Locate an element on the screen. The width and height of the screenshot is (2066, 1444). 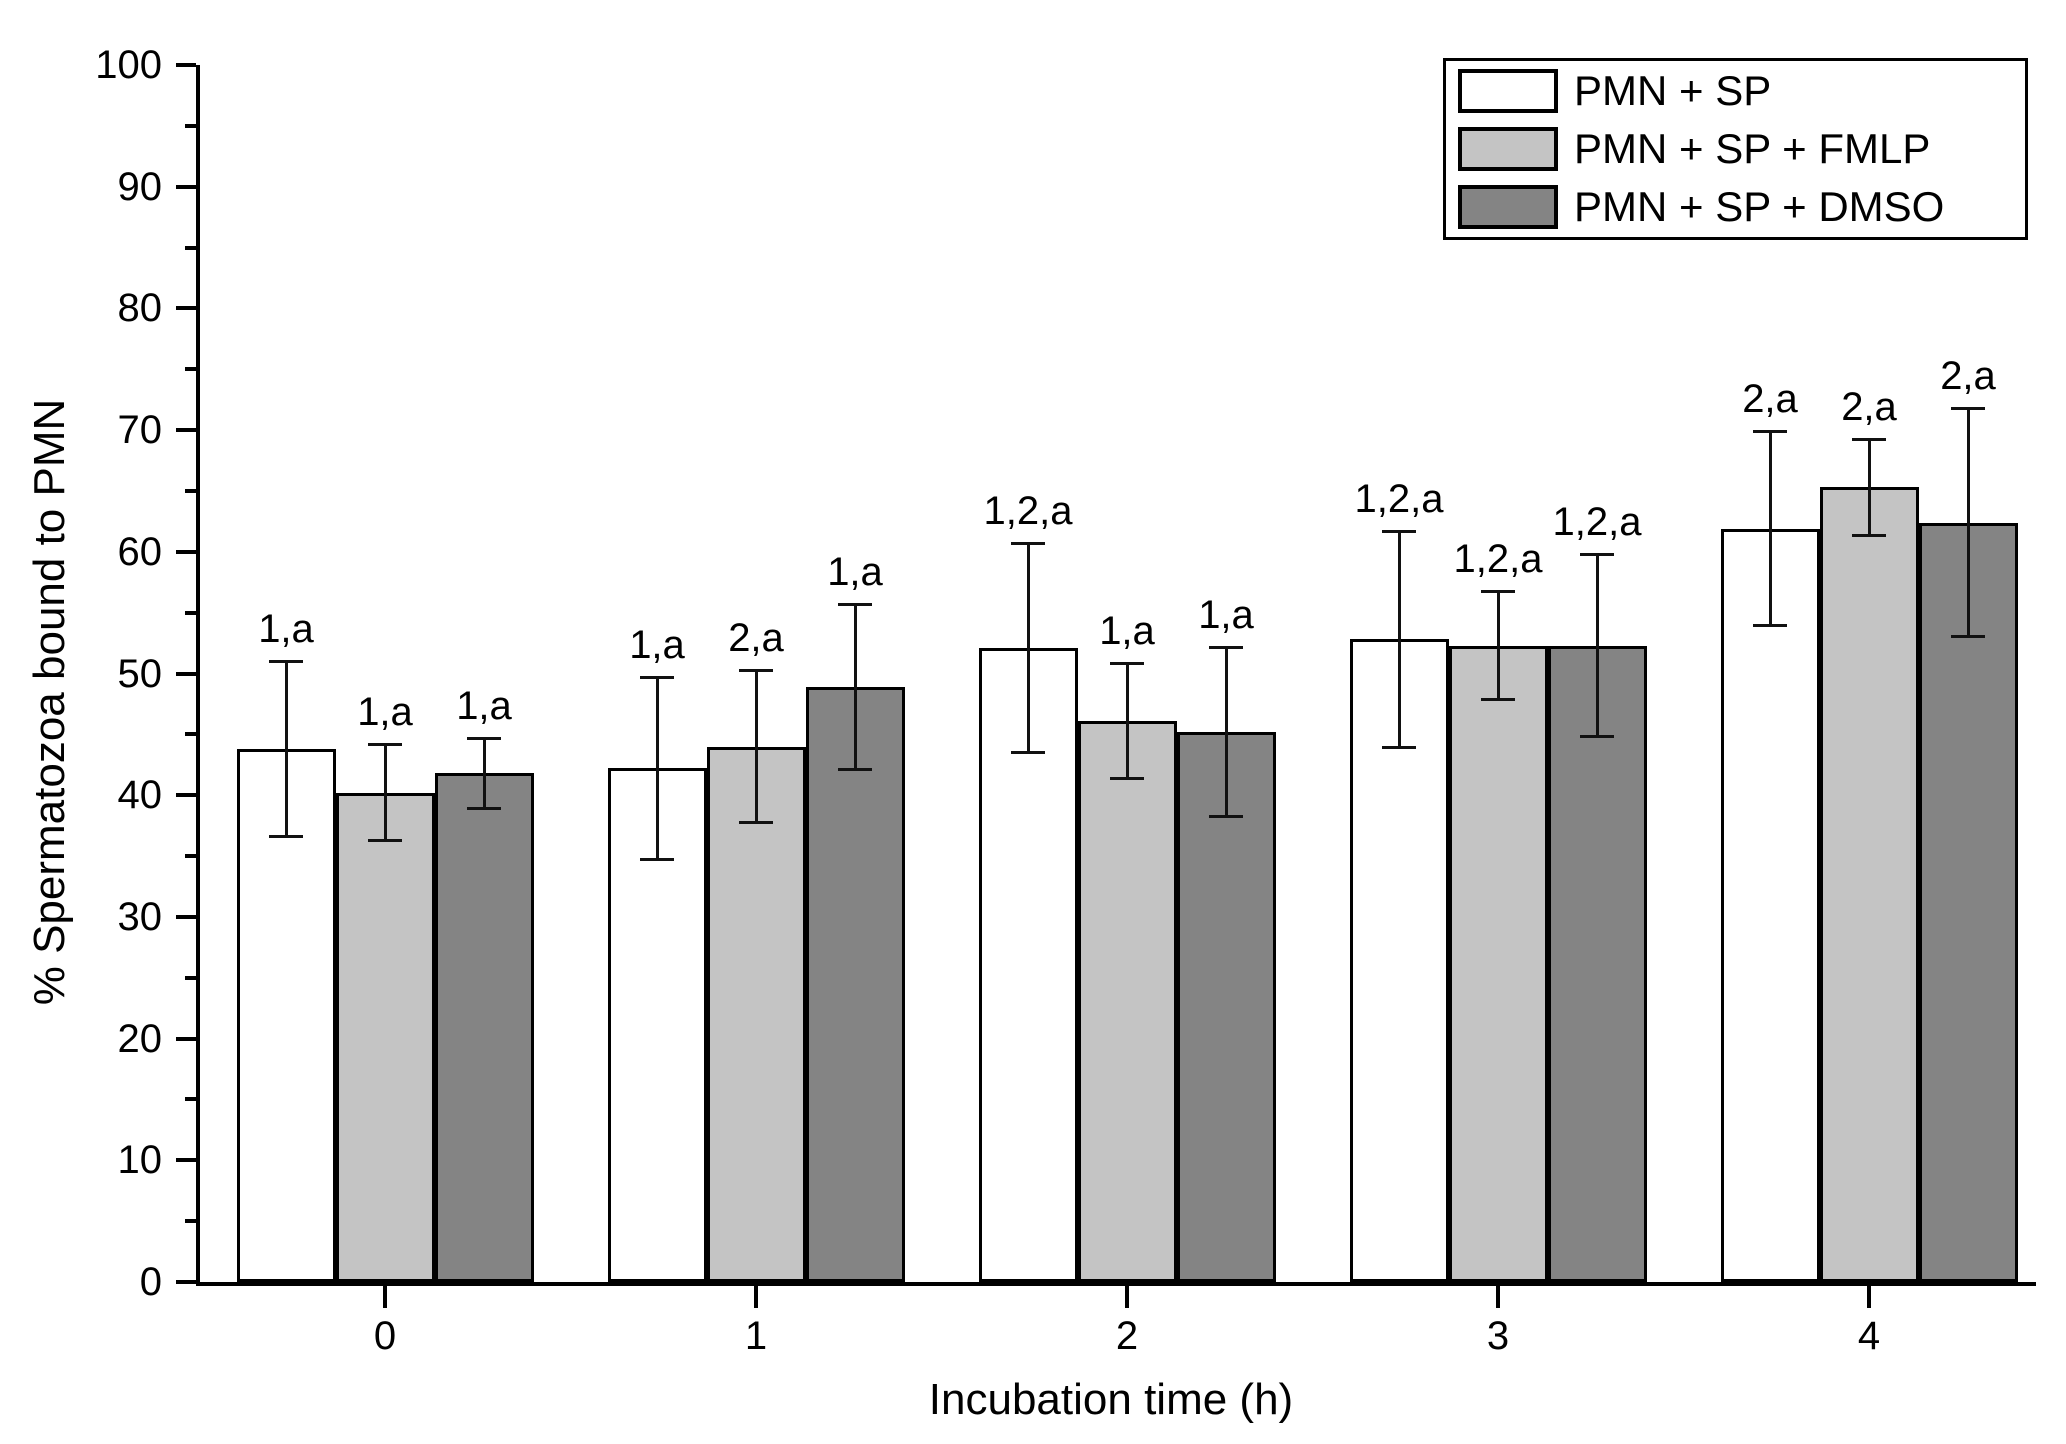
y-tick-label: 60 is located at coordinates (140, 551).